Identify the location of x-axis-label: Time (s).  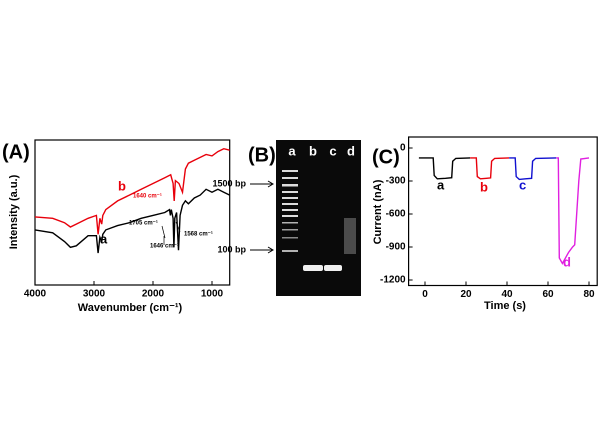
(505, 306).